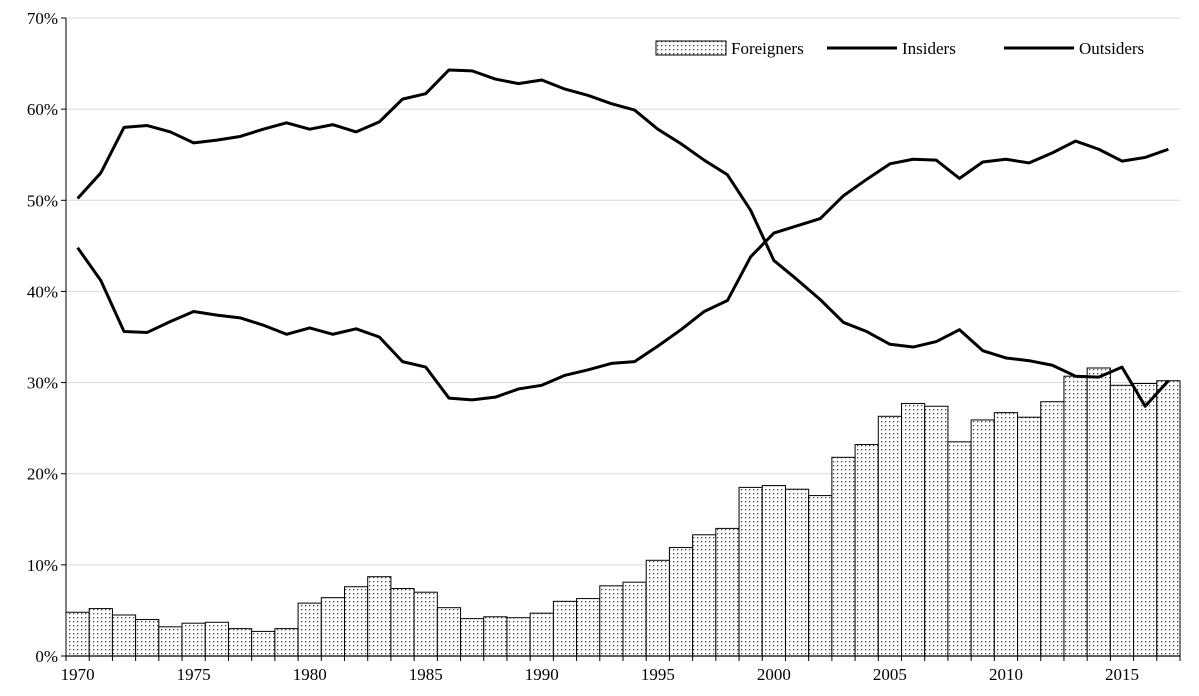  What do you see at coordinates (194, 674) in the screenshot?
I see `x-tick-label: 1975` at bounding box center [194, 674].